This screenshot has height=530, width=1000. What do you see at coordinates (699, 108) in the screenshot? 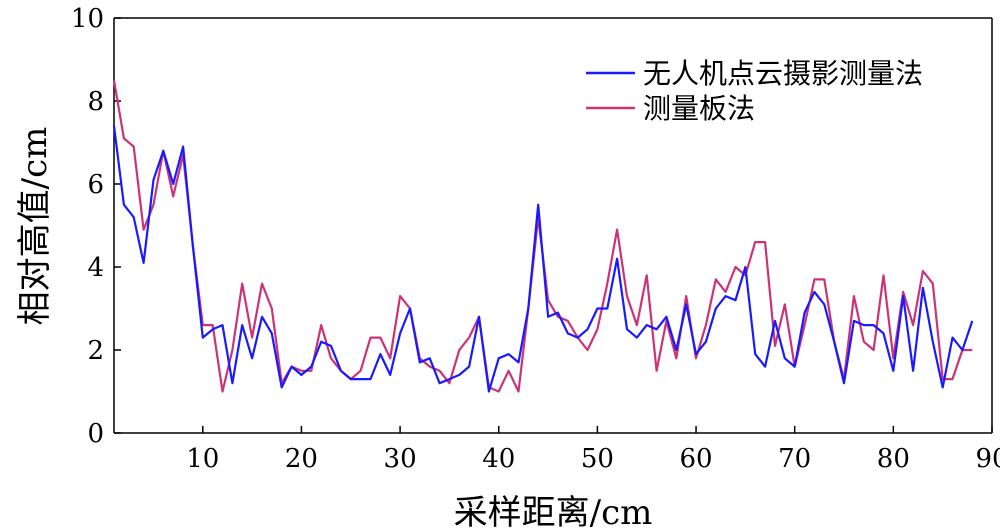
I see `legend-label-board: 测量板法` at bounding box center [699, 108].